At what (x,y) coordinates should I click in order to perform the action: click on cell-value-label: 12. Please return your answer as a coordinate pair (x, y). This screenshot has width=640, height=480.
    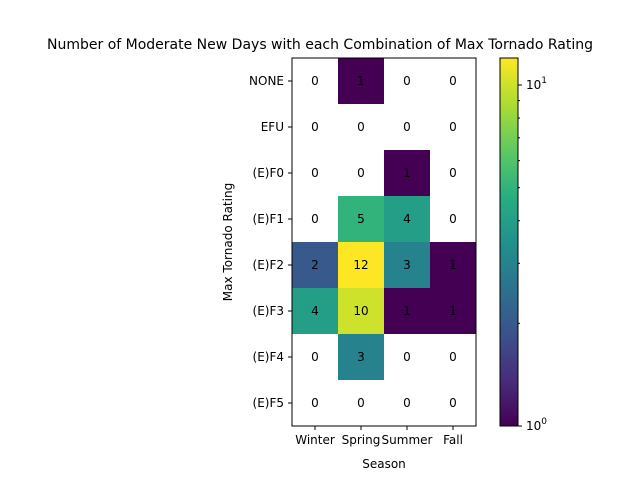
    Looking at the image, I should click on (360, 265).